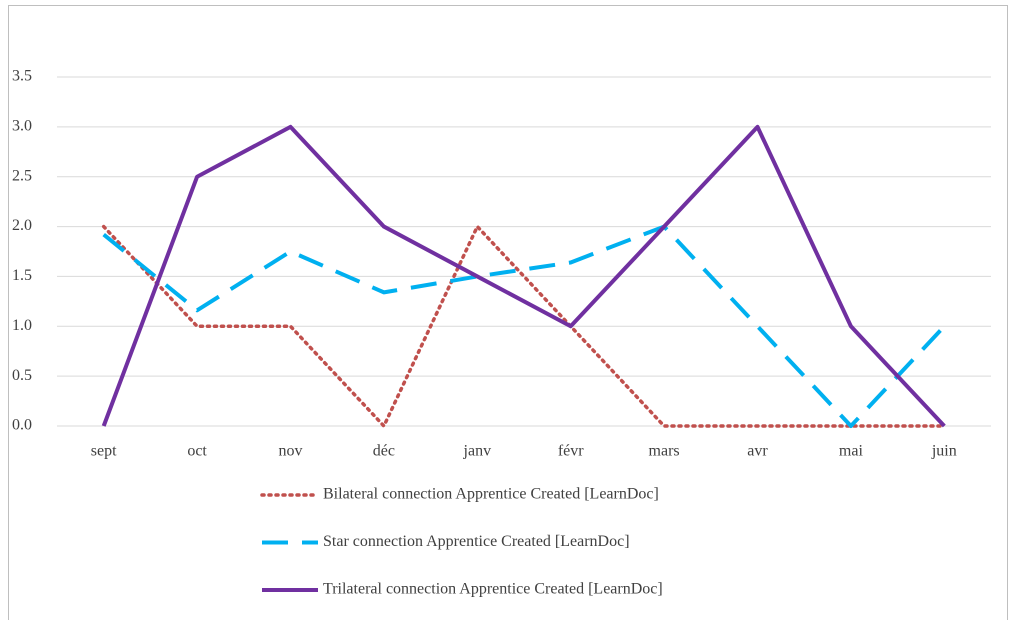  I want to click on y-tick-label: 1.0, so click(22, 325).